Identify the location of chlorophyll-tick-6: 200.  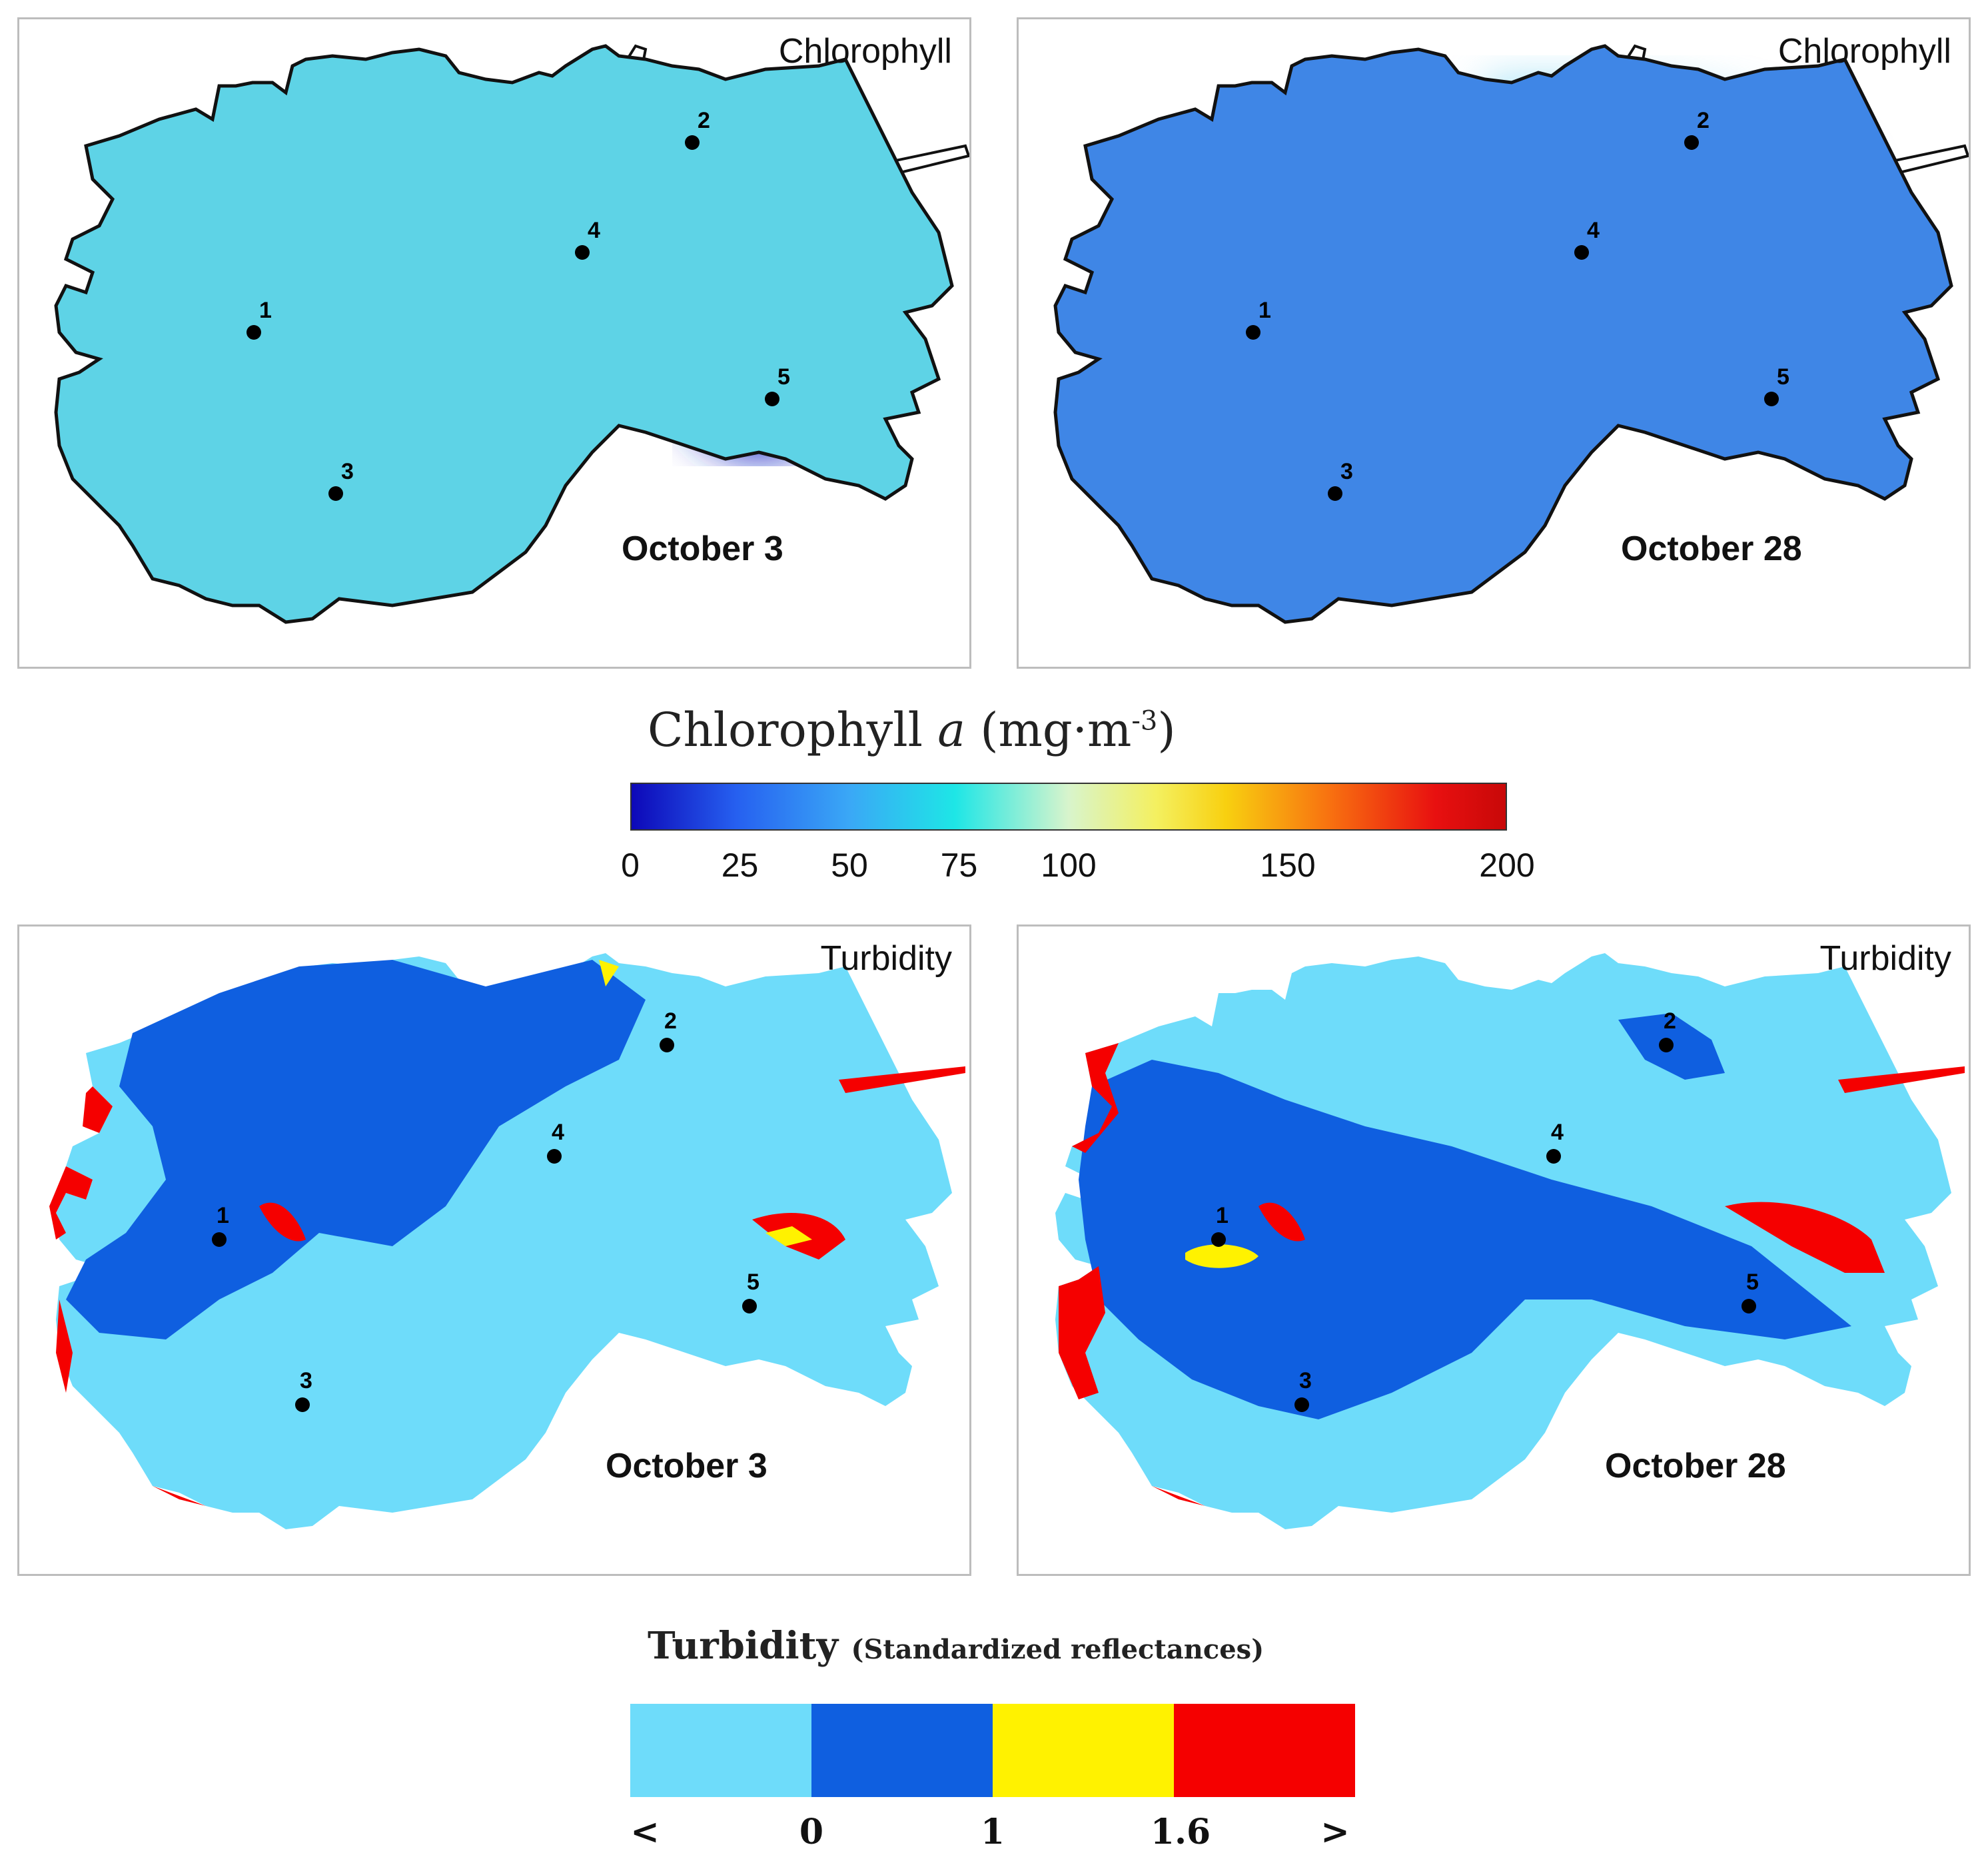
(1507, 865).